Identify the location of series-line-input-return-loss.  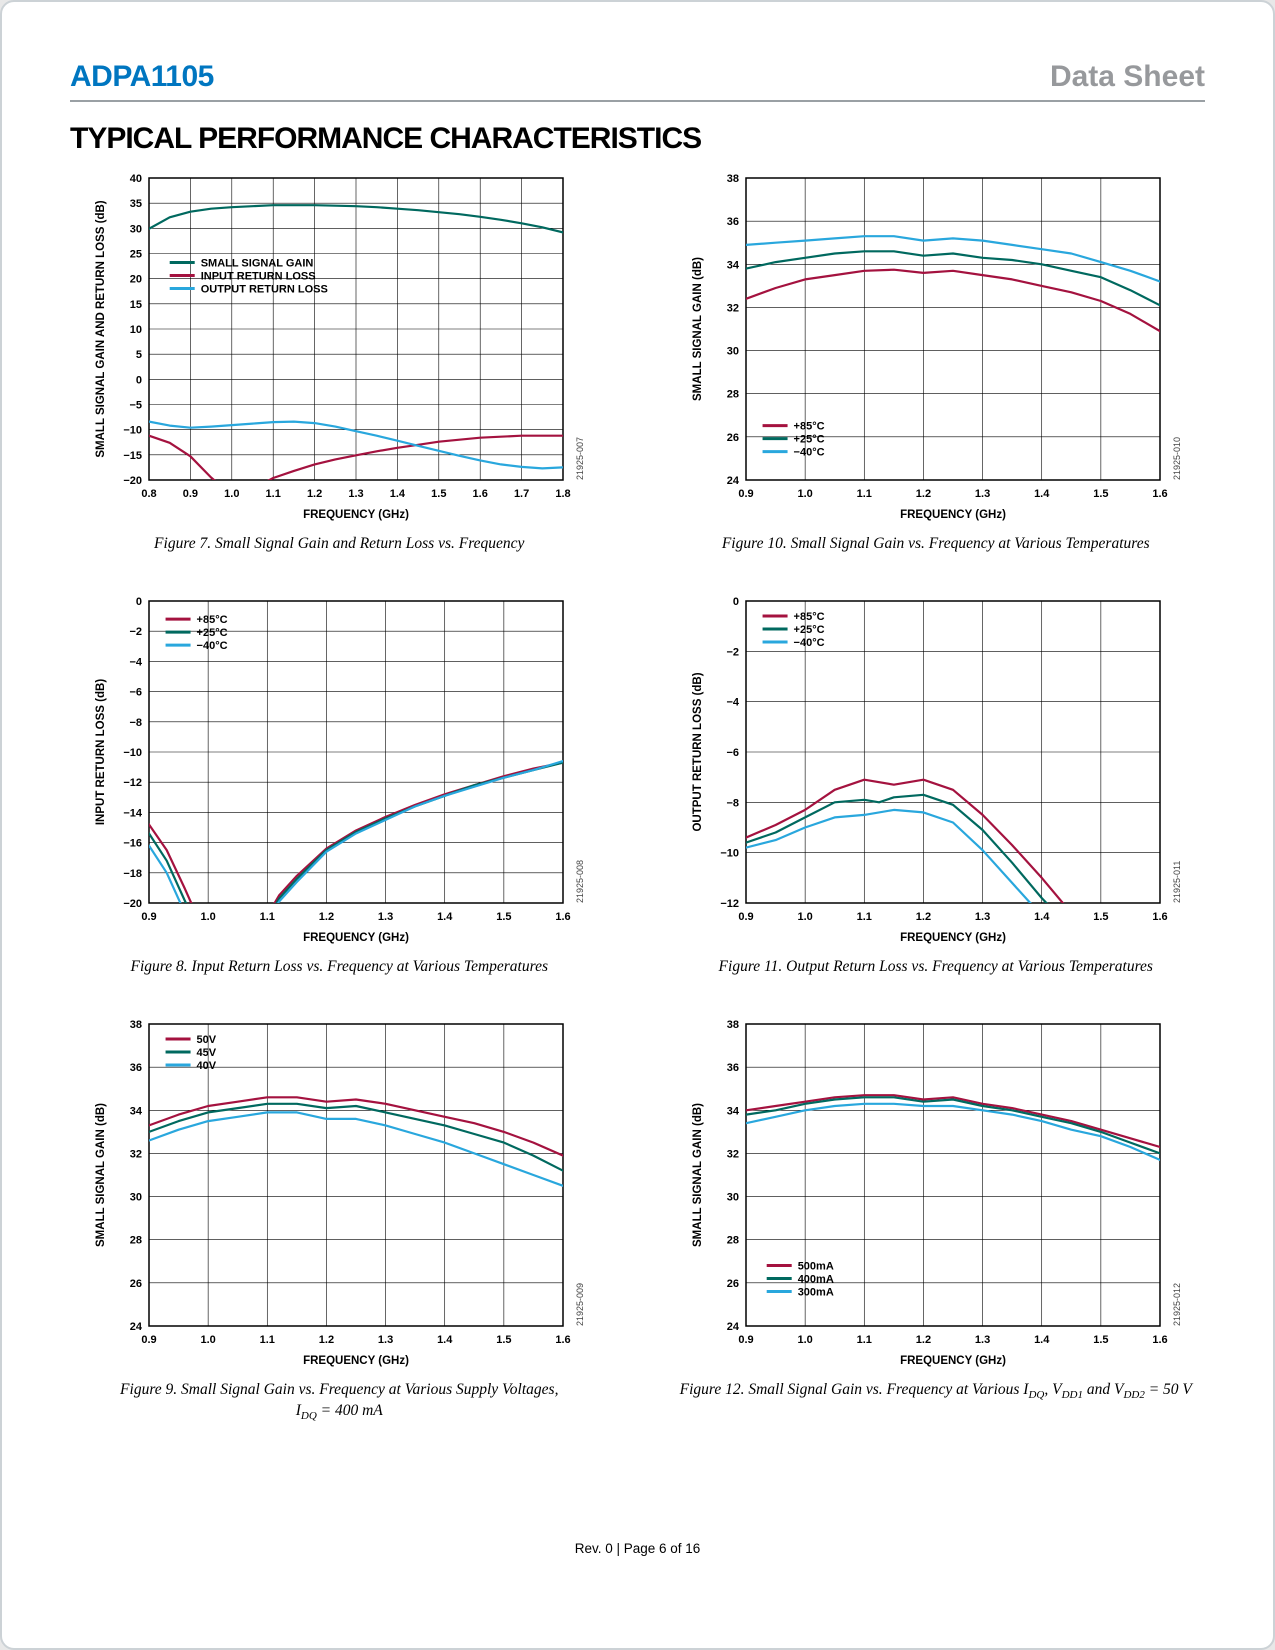
(356, 457).